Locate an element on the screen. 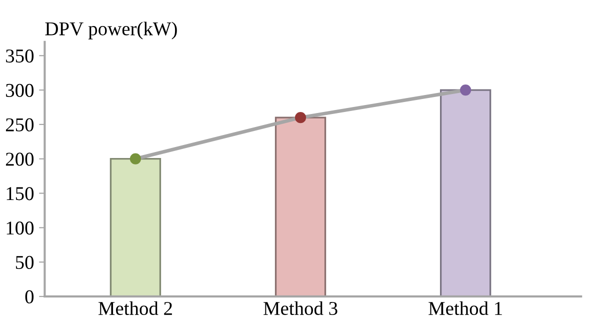 The image size is (596, 335). y-tick-label: 200 is located at coordinates (20, 159).